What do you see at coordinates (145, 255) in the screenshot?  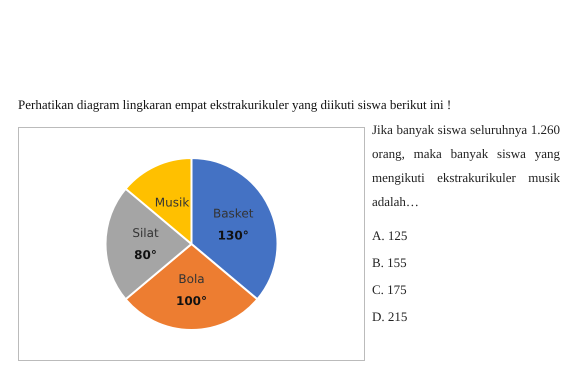 I see `data-label: 80°` at bounding box center [145, 255].